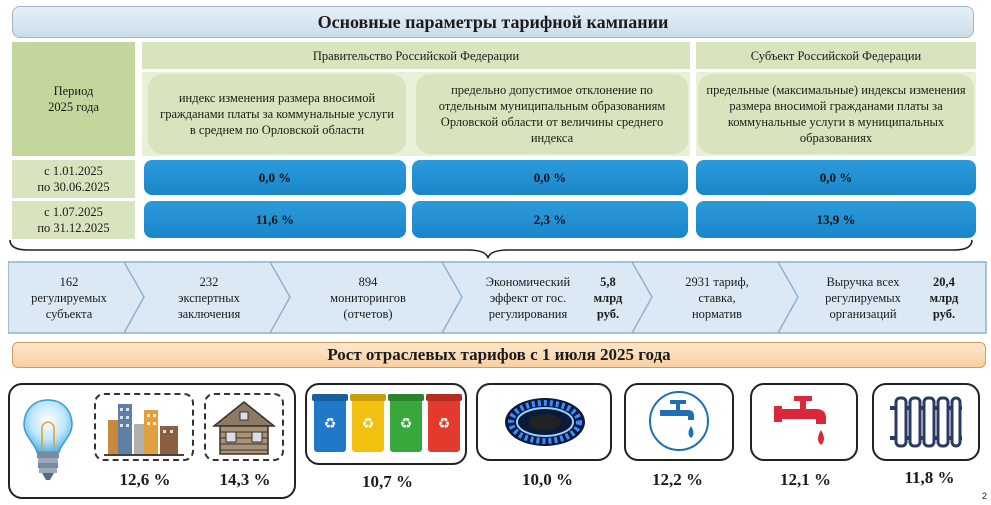 This screenshot has height=505, width=991. What do you see at coordinates (491, 249) in the screenshot?
I see `curly-brace` at bounding box center [491, 249].